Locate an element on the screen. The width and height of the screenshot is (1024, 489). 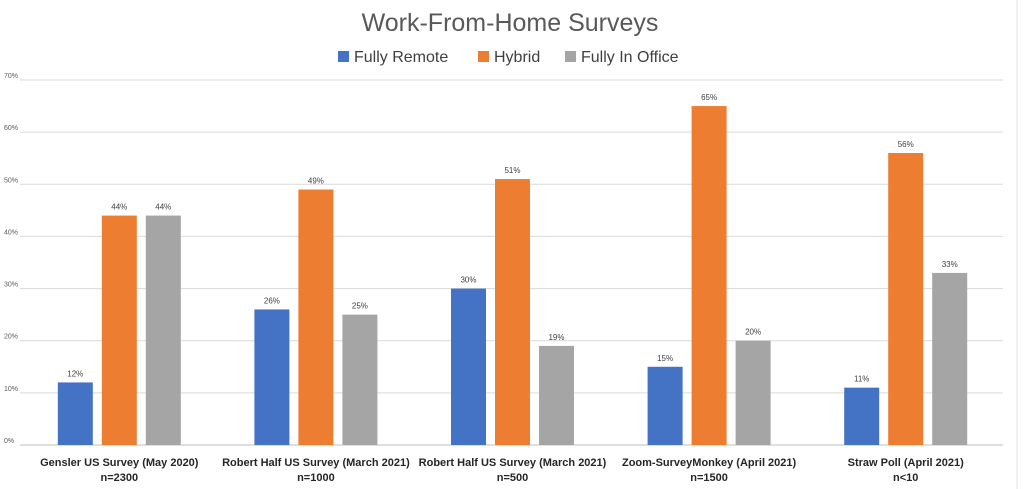
data-label: 11% is located at coordinates (861, 379).